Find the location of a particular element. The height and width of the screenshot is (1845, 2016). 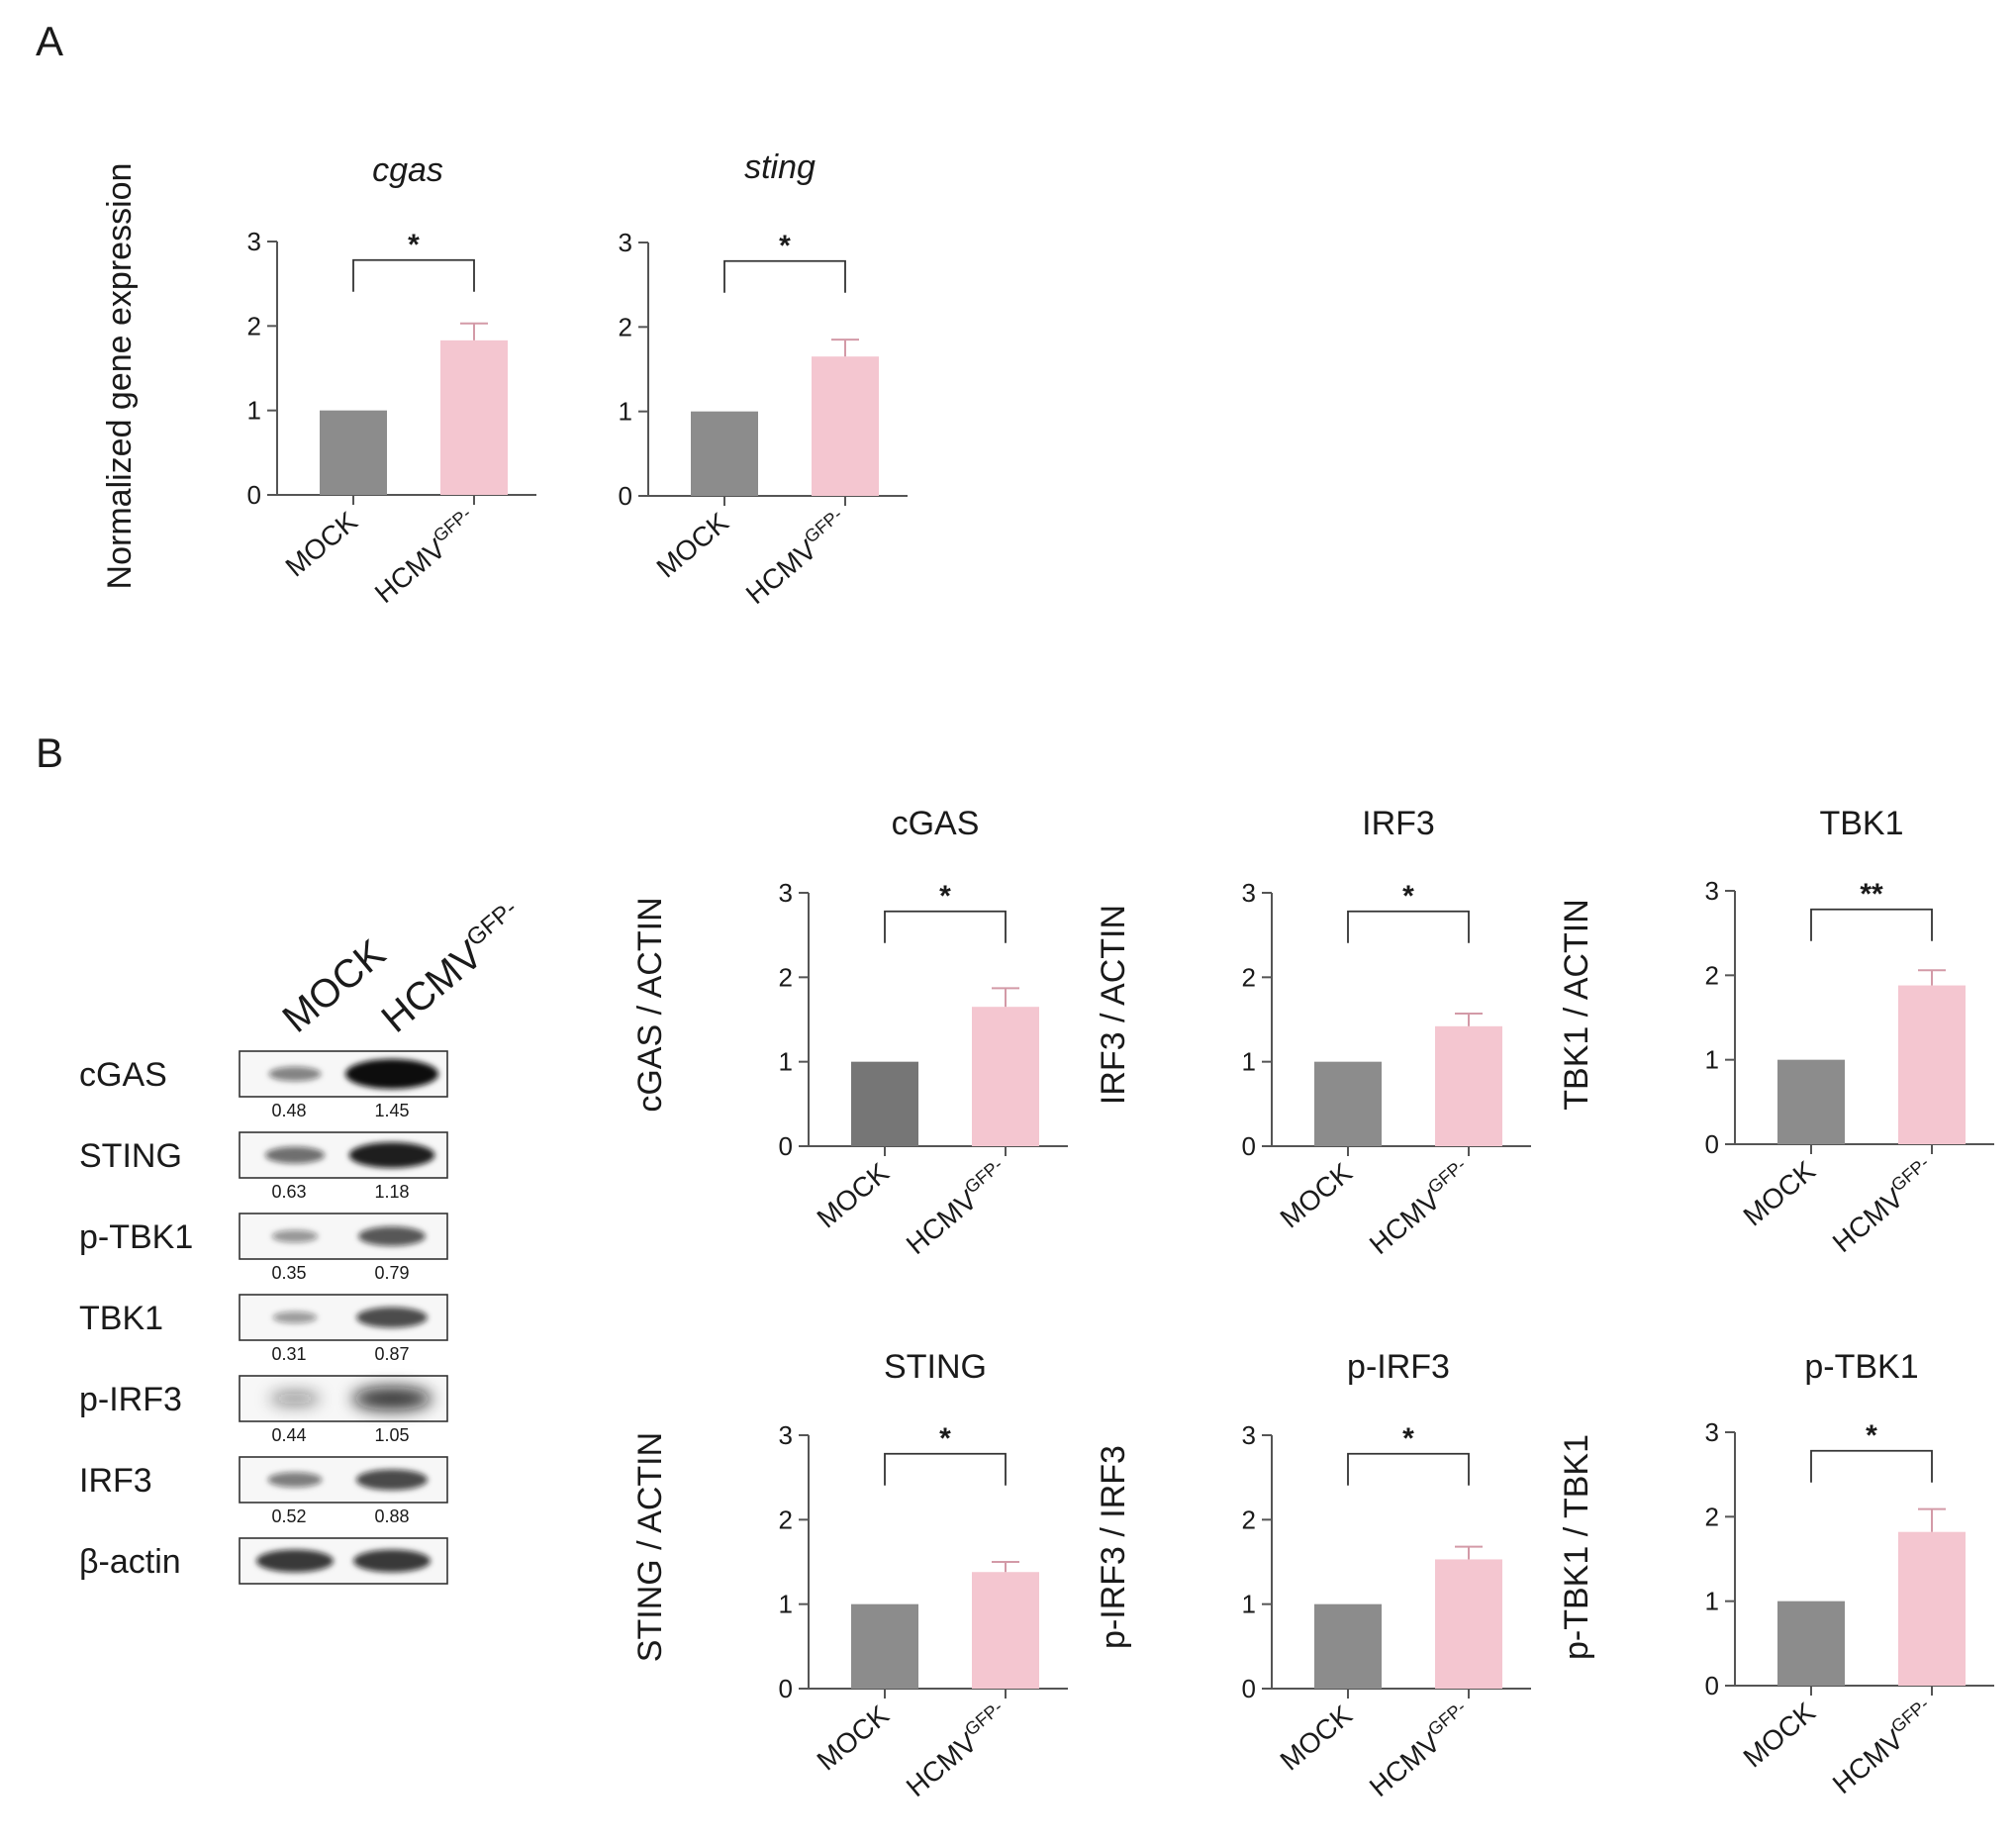

blot-row: β-actin is located at coordinates (264, 1561).